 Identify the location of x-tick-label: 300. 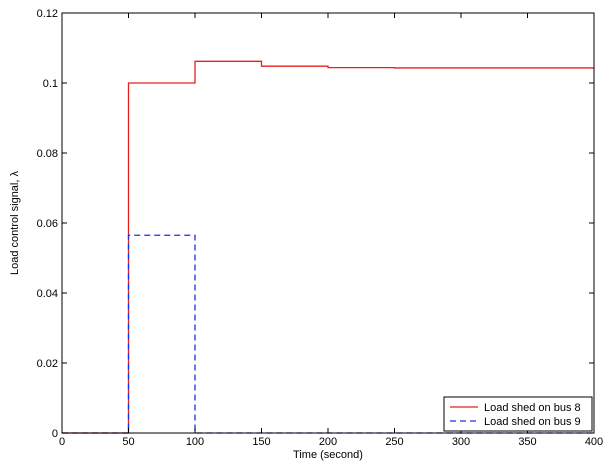
(461, 442).